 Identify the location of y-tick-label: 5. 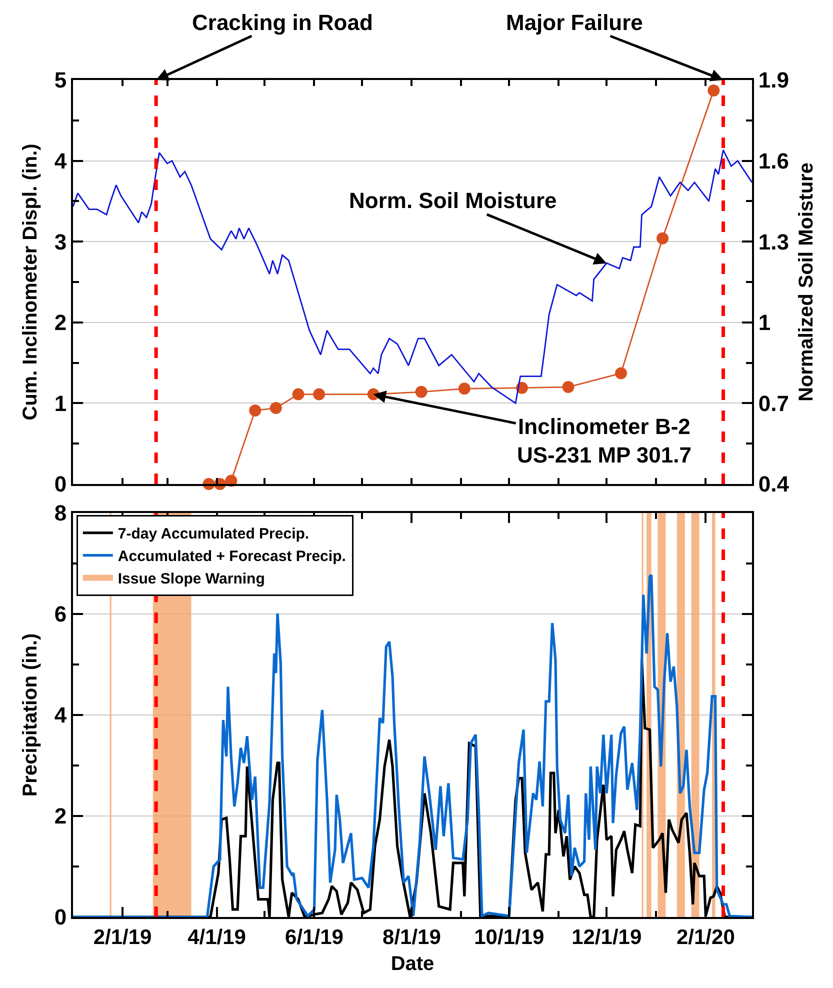
(60, 80).